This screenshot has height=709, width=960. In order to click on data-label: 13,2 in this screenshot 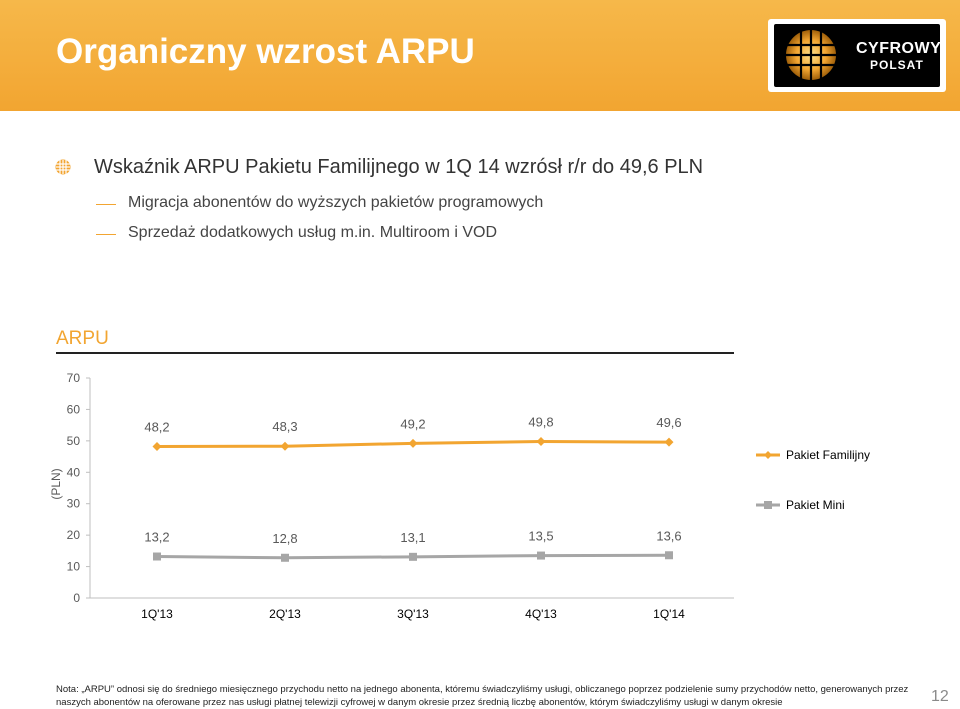, I will do `click(156, 537)`.